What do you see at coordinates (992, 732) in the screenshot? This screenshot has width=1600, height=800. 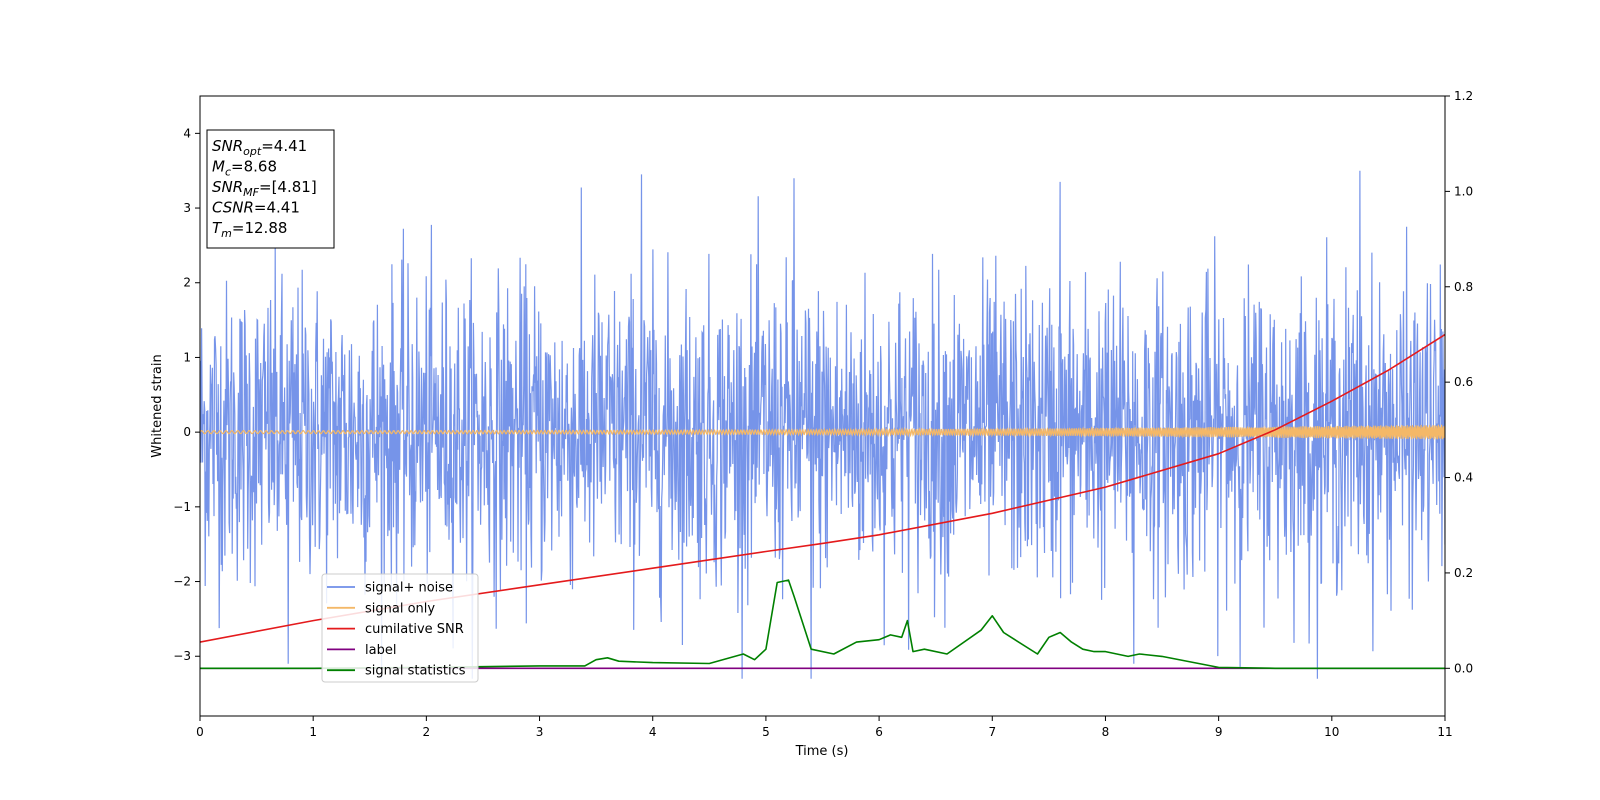 I see `x-tick-label: 7` at bounding box center [992, 732].